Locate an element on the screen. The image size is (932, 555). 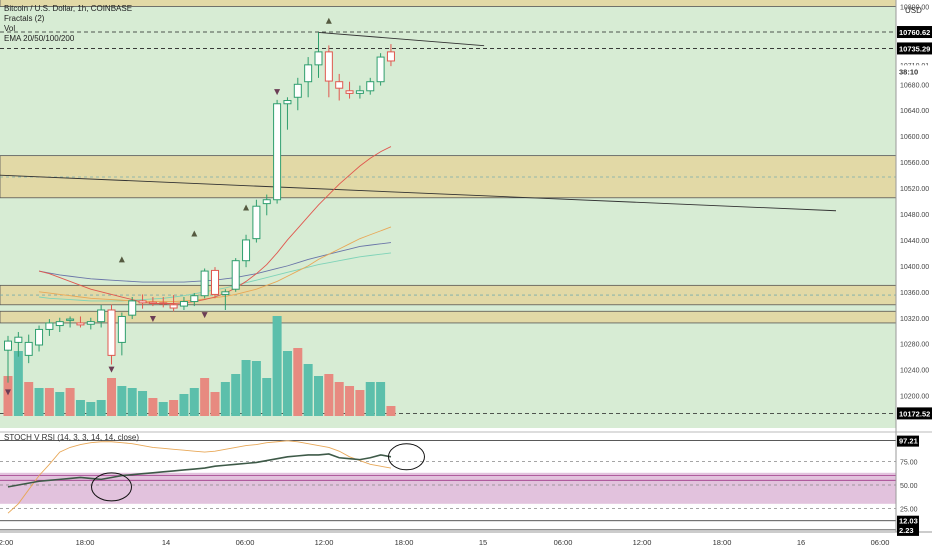
price-tick-label: 10480.00 is located at coordinates (914, 215).